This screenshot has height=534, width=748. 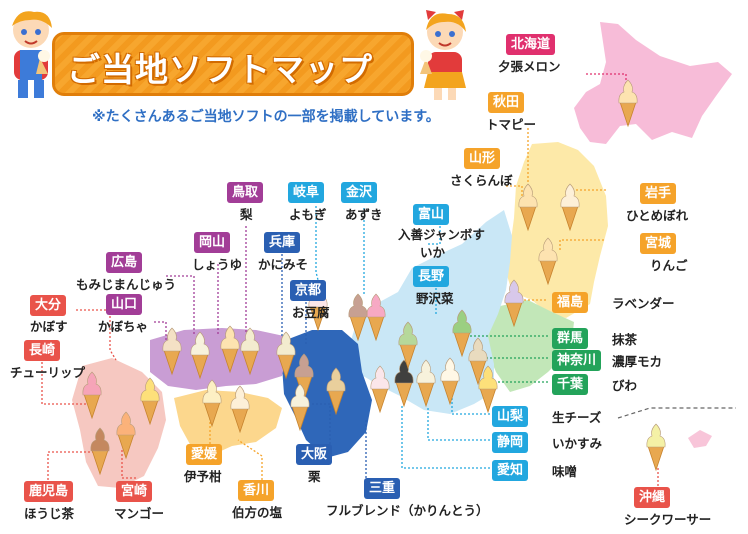 What do you see at coordinates (657, 215) in the screenshot?
I see `flavor-iwate: ひとめぼれ` at bounding box center [657, 215].